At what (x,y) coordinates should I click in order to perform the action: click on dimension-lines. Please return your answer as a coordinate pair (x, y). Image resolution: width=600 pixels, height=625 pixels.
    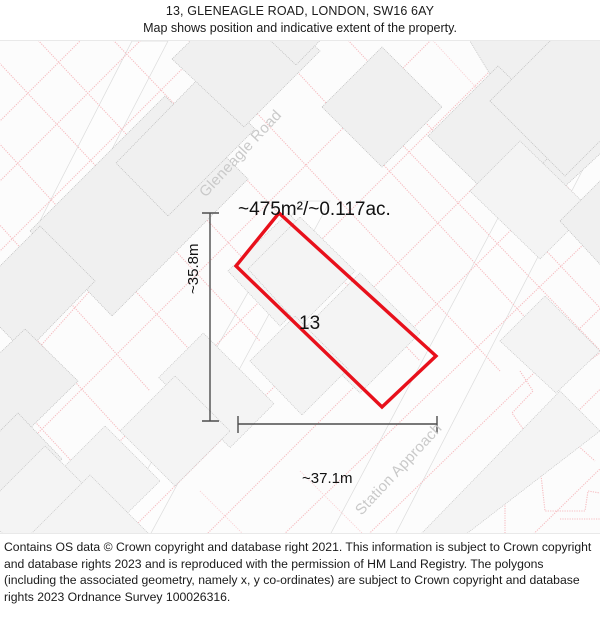
    Looking at the image, I should click on (320, 322).